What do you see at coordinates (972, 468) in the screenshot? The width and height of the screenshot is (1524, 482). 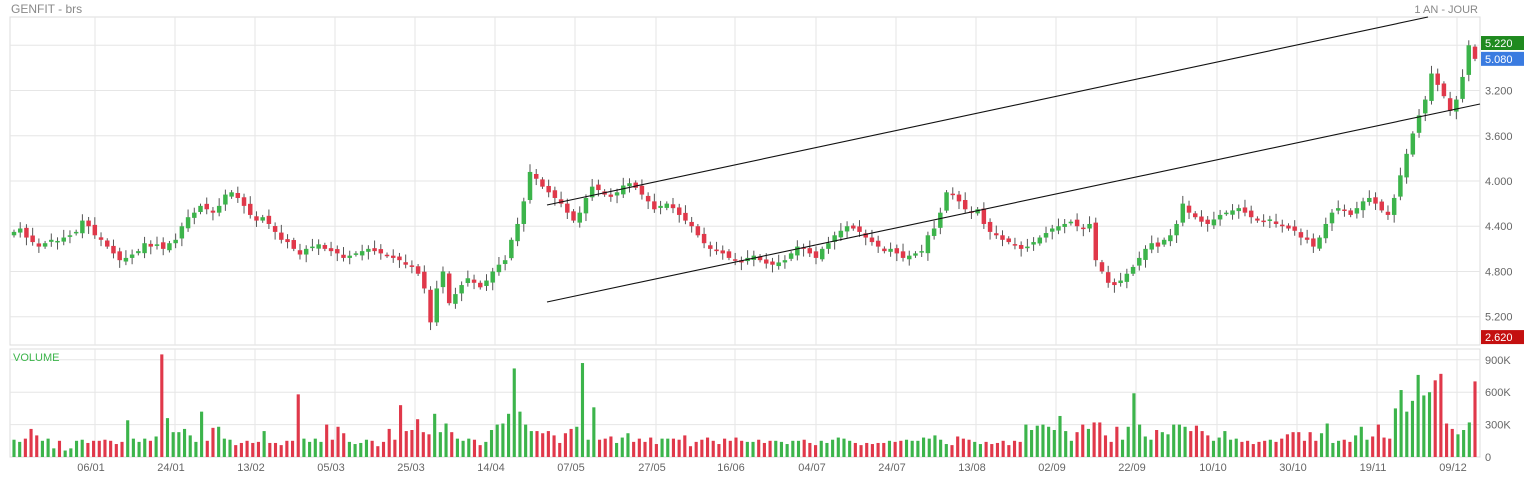 I see `x-tick-label: 13/08` at bounding box center [972, 468].